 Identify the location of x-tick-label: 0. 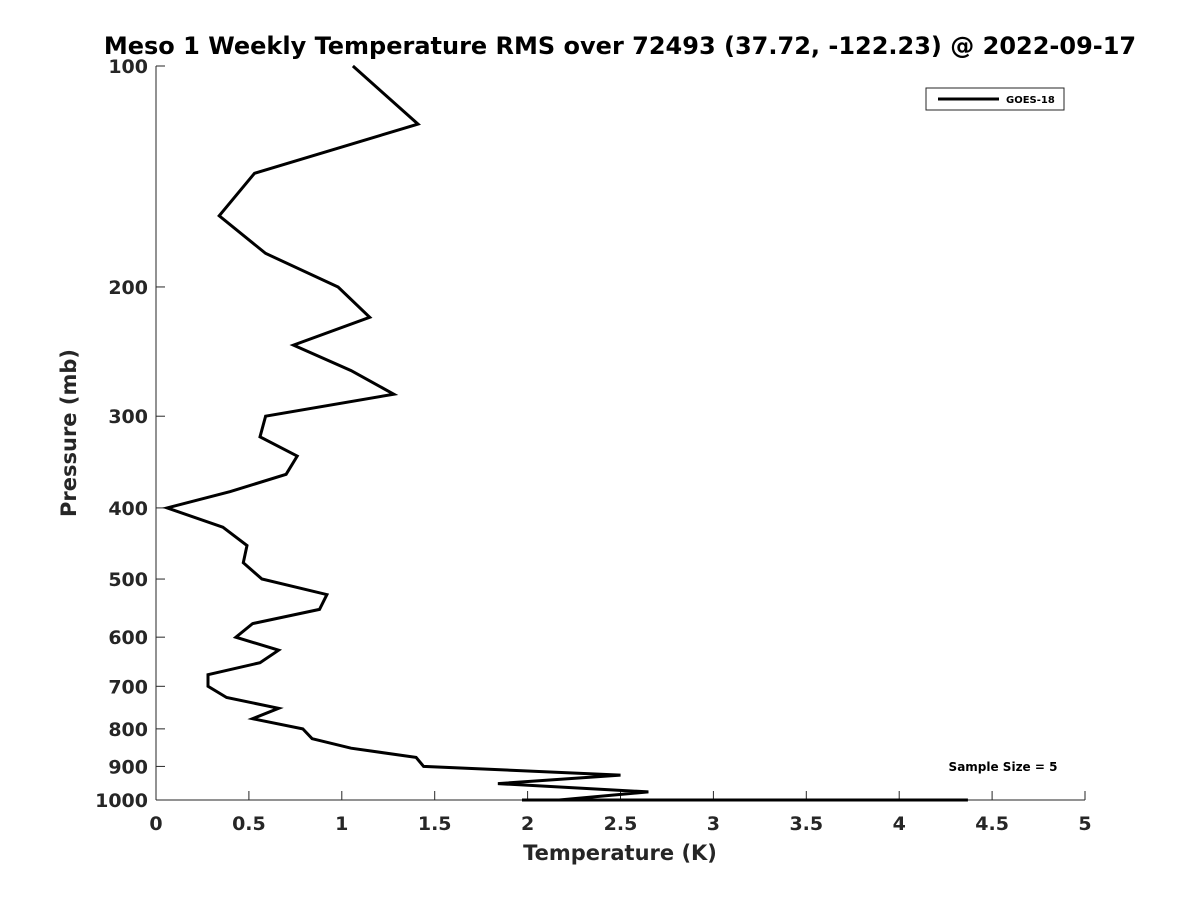
(155, 824).